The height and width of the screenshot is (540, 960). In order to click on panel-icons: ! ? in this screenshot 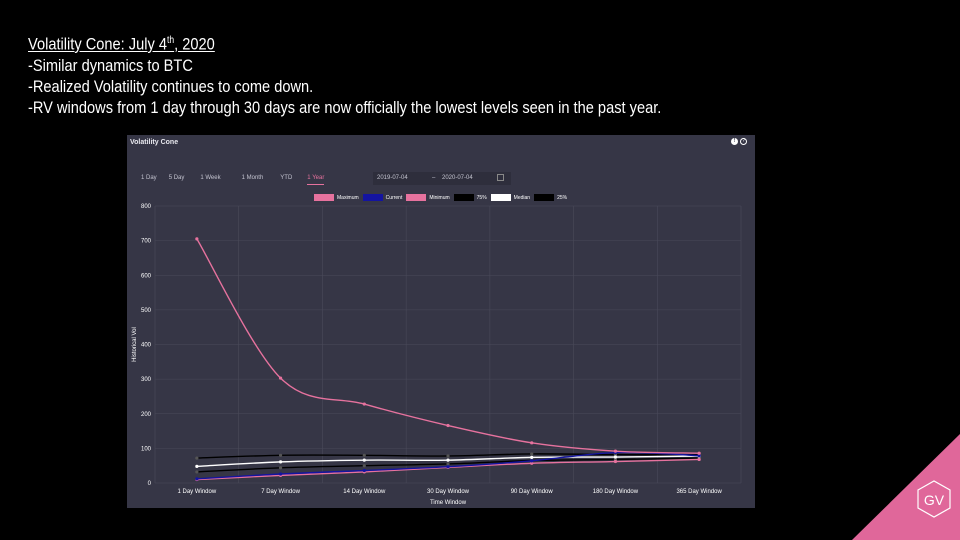, I will do `click(739, 141)`.